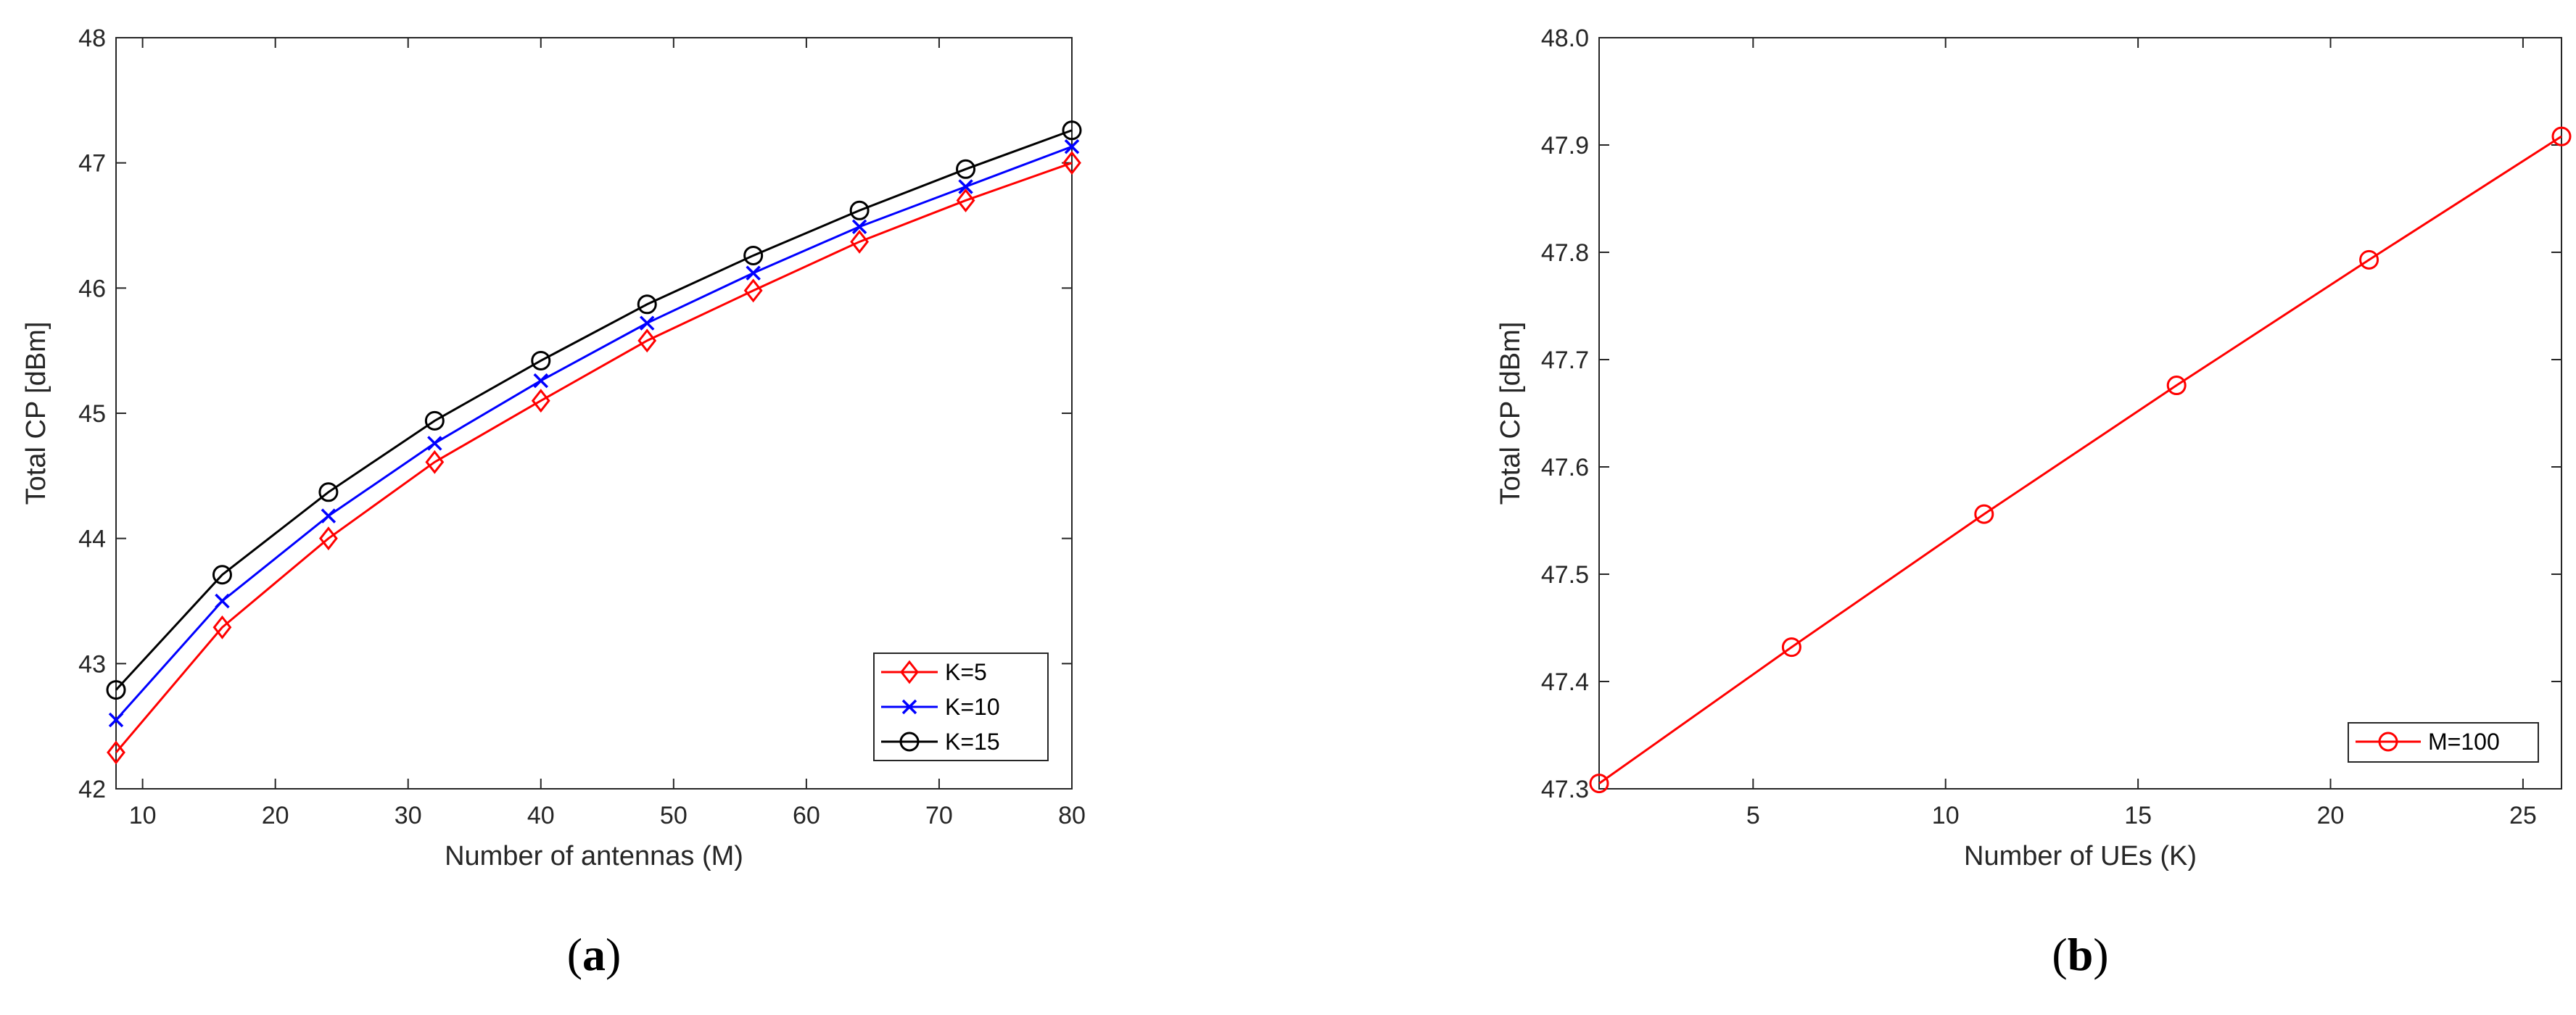 The width and height of the screenshot is (2576, 1015). Describe the element at coordinates (2523, 816) in the screenshot. I see `x-tick-label: 25` at that location.